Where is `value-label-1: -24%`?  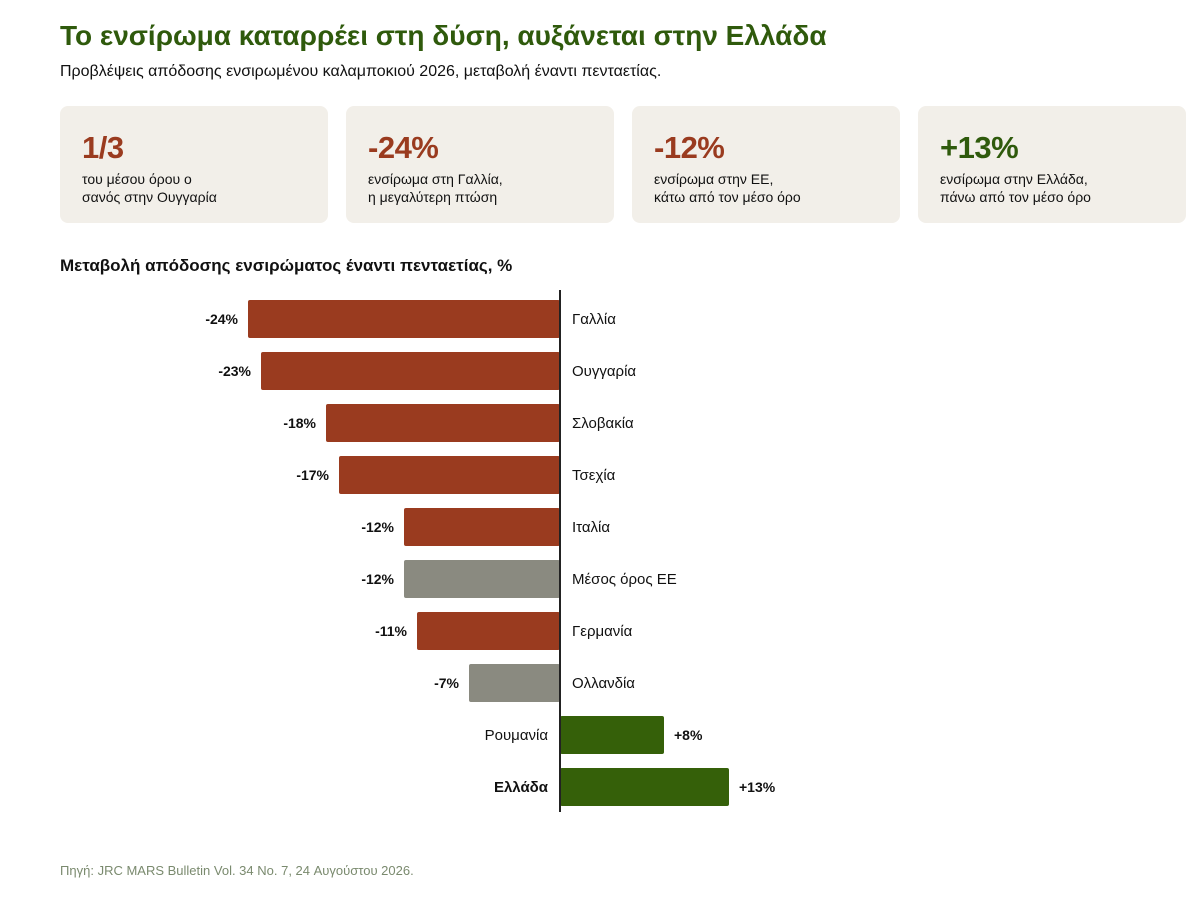
value-label-1: -24% is located at coordinates (221, 319).